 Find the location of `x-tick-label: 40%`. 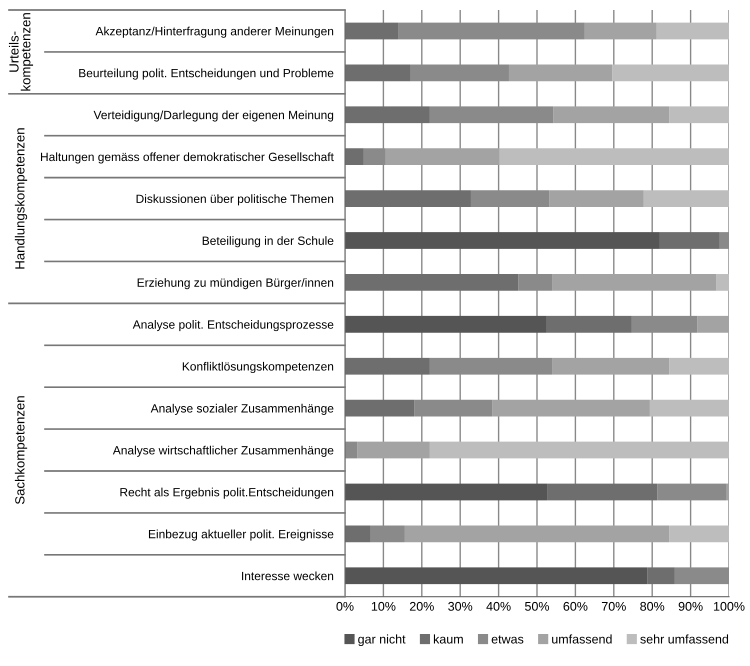

x-tick-label: 40% is located at coordinates (498, 606).